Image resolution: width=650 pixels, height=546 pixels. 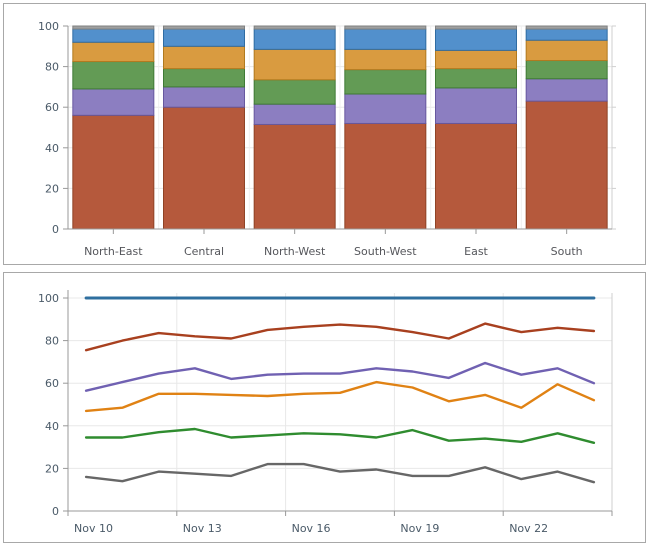 I want to click on category-label: Central, so click(x=204, y=251).